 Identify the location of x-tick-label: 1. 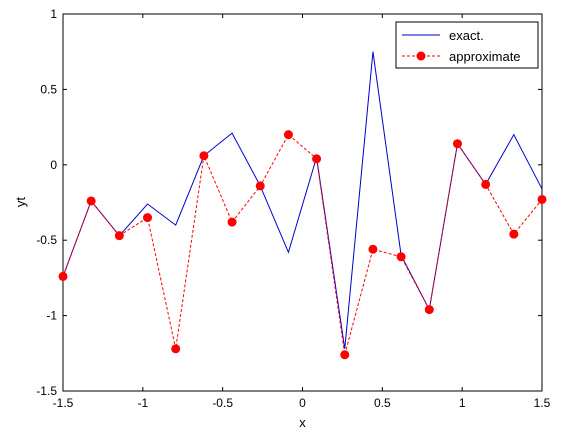
(462, 403).